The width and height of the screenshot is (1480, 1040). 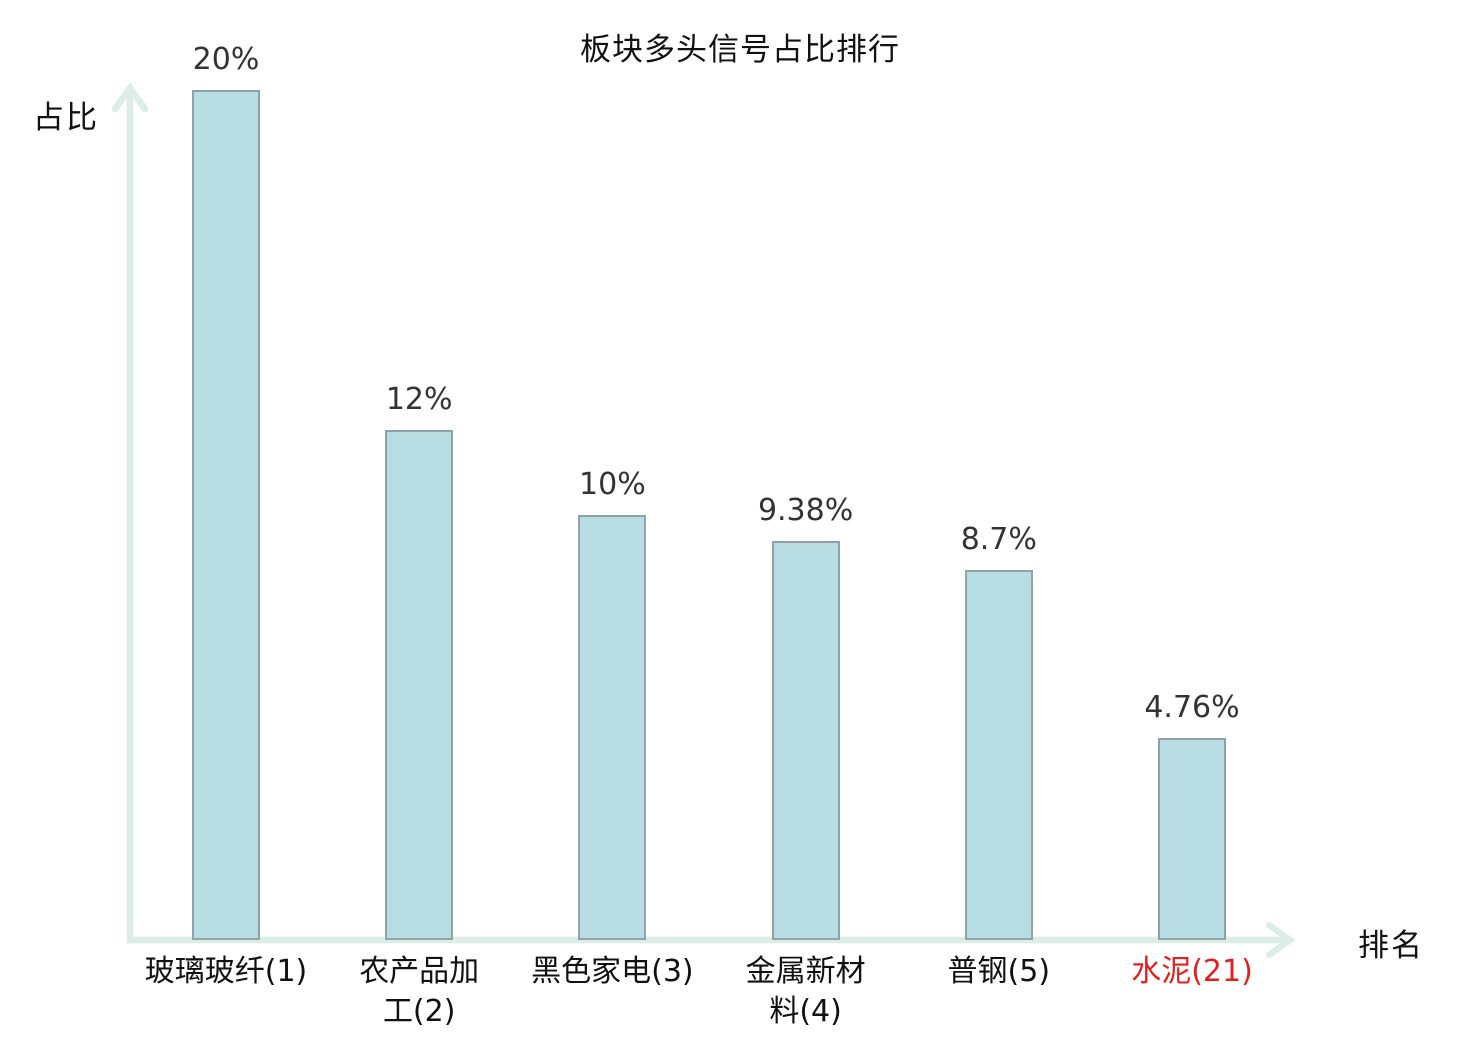 What do you see at coordinates (130, 97) in the screenshot?
I see `y-axis-arrowhead-icon` at bounding box center [130, 97].